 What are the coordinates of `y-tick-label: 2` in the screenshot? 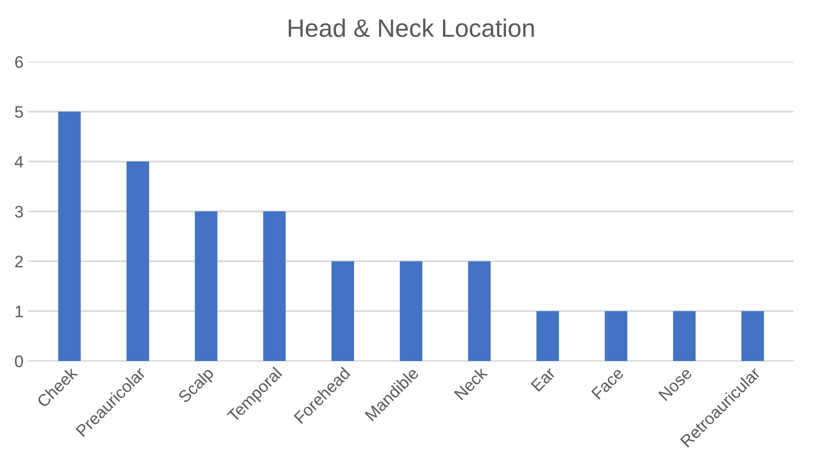 It's located at (19, 262).